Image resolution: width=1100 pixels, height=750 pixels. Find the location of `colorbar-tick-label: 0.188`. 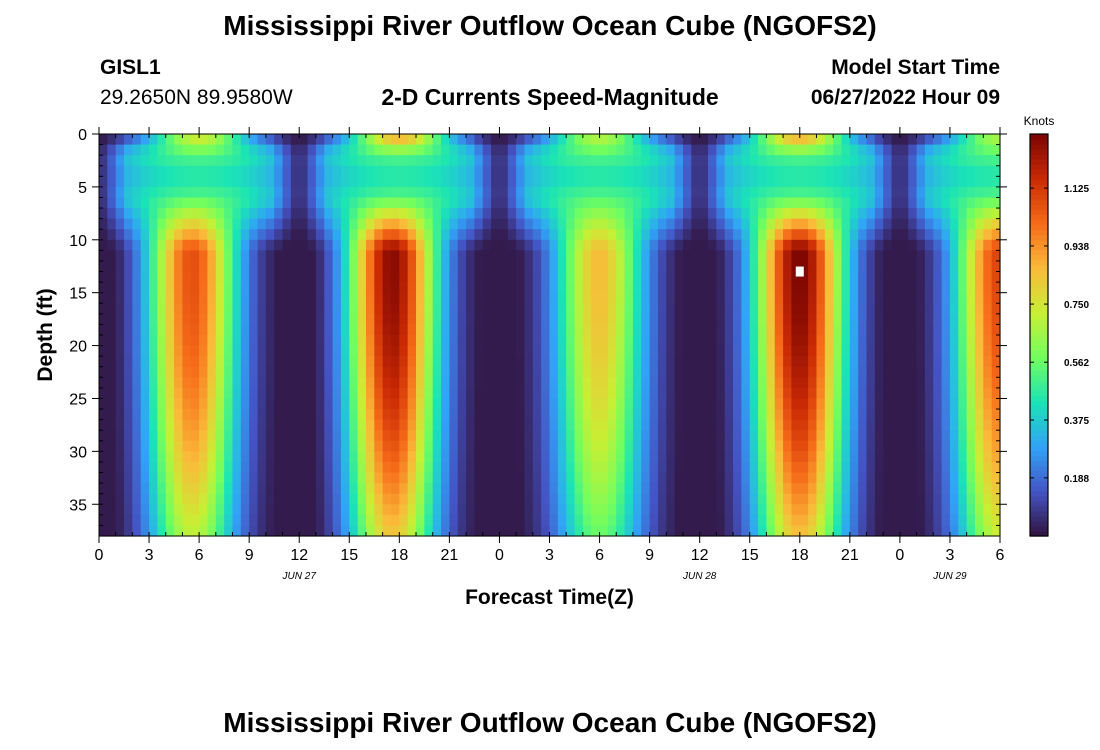

colorbar-tick-label: 0.188 is located at coordinates (1076, 479).